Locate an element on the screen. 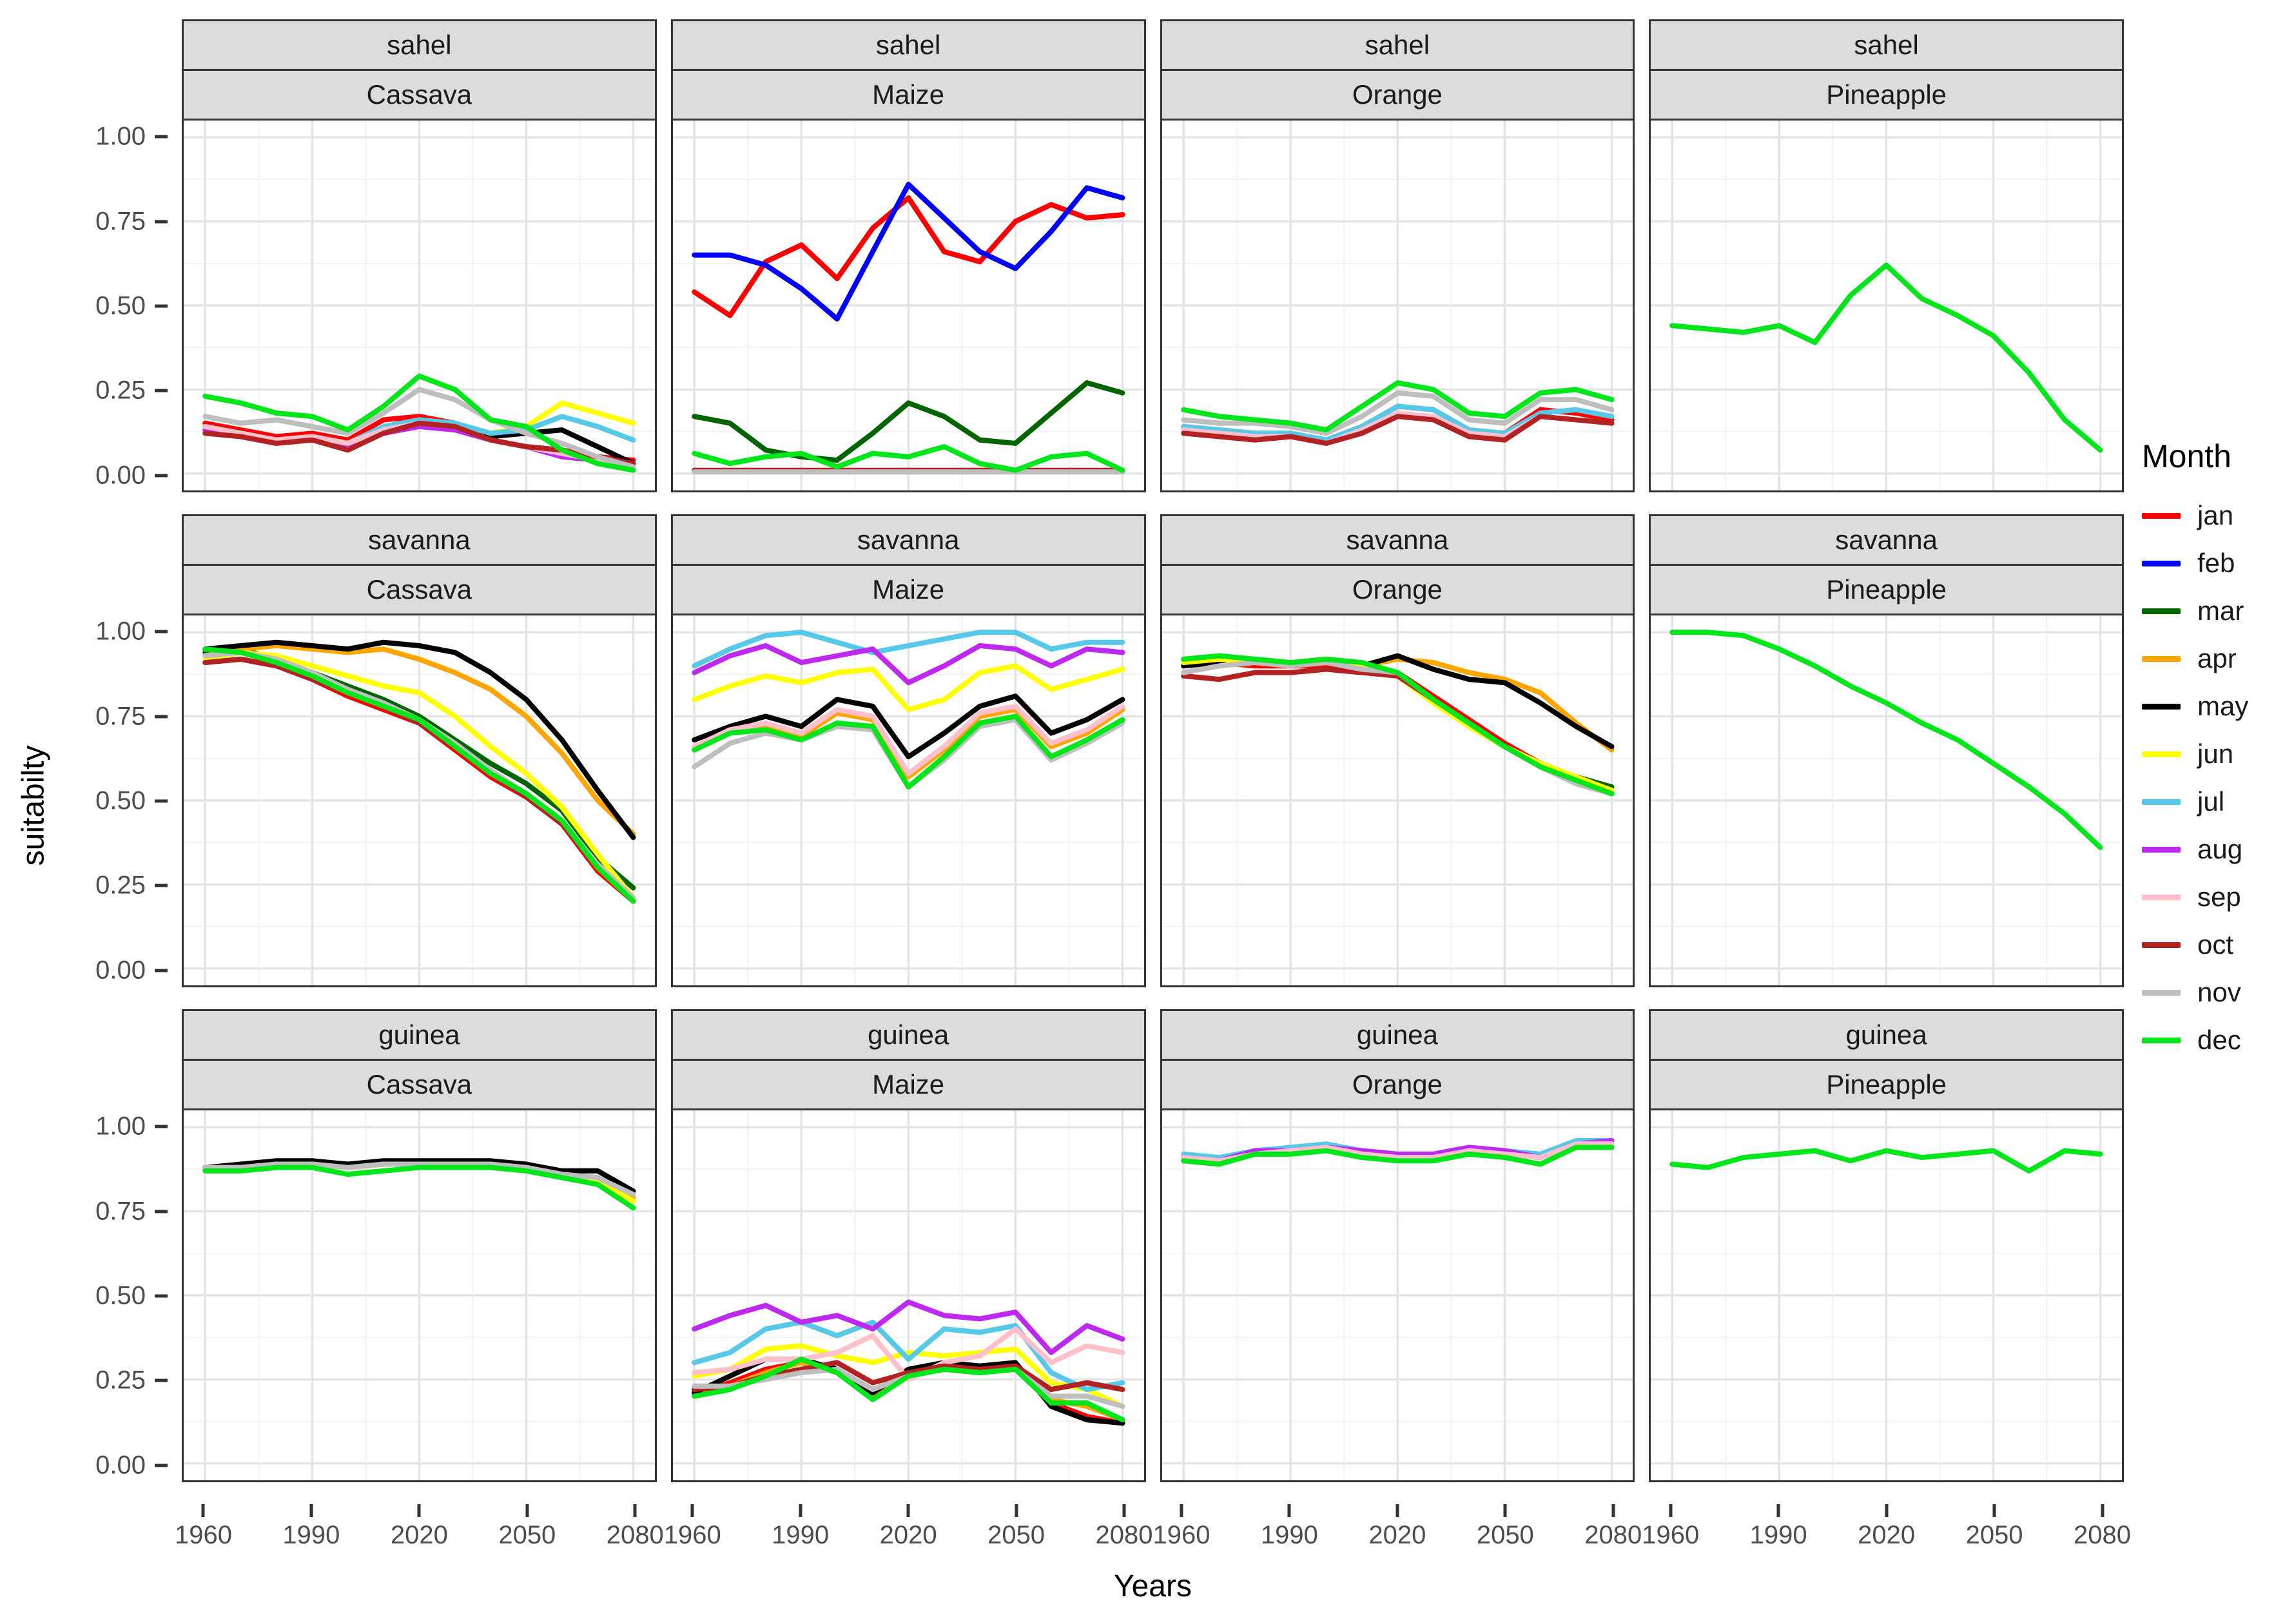 The image size is (2294, 1624). facet-sahel-pineapple: sahel Pineapple is located at coordinates (1887, 255).